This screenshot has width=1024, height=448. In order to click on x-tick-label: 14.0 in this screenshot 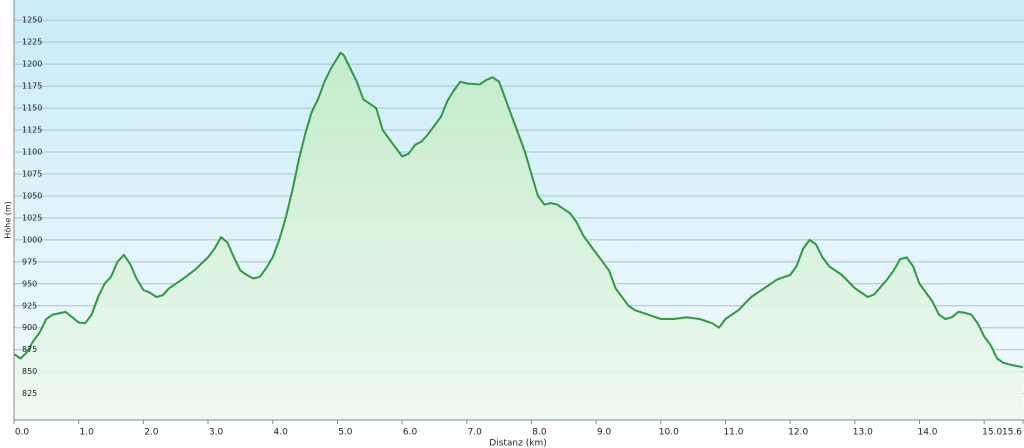, I will do `click(927, 433)`.